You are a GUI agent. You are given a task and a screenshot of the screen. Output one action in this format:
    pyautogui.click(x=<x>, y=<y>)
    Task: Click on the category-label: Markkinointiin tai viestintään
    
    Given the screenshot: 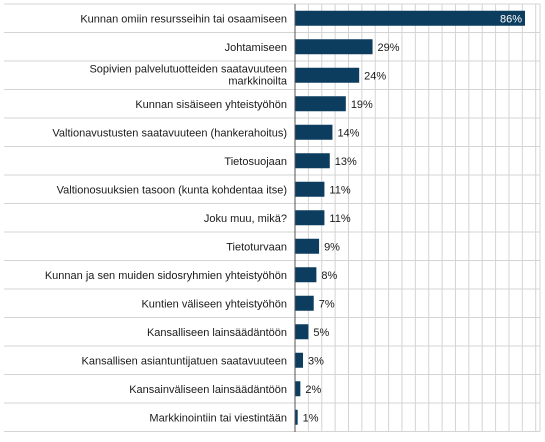 What is the action you would take?
    pyautogui.click(x=218, y=418)
    